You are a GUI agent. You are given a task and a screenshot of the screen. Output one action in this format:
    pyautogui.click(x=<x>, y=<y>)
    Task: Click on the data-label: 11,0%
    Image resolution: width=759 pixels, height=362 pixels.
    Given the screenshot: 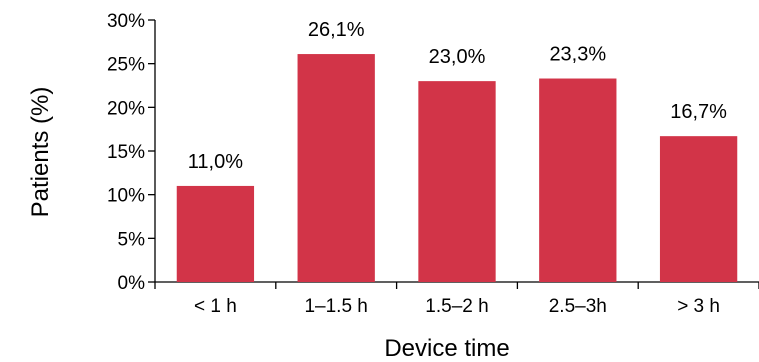 What is the action you would take?
    pyautogui.click(x=215, y=162)
    